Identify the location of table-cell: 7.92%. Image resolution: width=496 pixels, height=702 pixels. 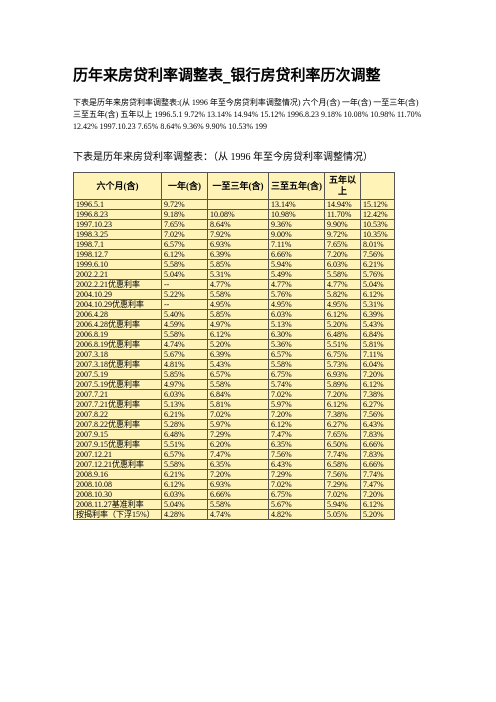
(238, 234).